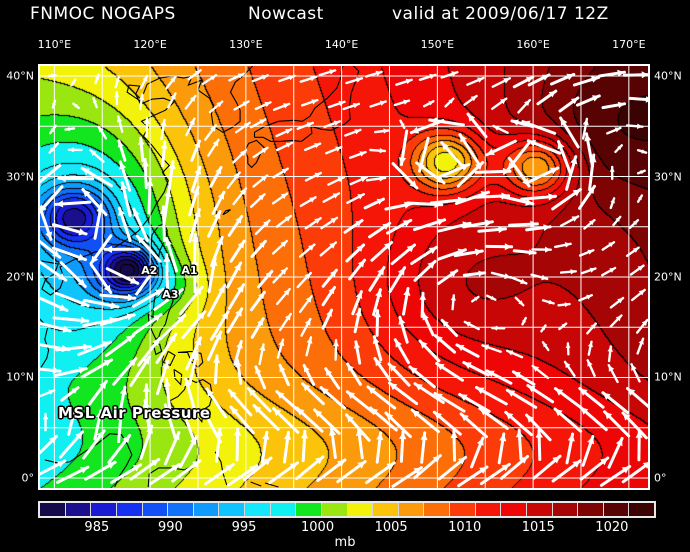 The height and width of the screenshot is (552, 690). What do you see at coordinates (54, 44) in the screenshot?
I see `lon-tick-110: 110°E` at bounding box center [54, 44].